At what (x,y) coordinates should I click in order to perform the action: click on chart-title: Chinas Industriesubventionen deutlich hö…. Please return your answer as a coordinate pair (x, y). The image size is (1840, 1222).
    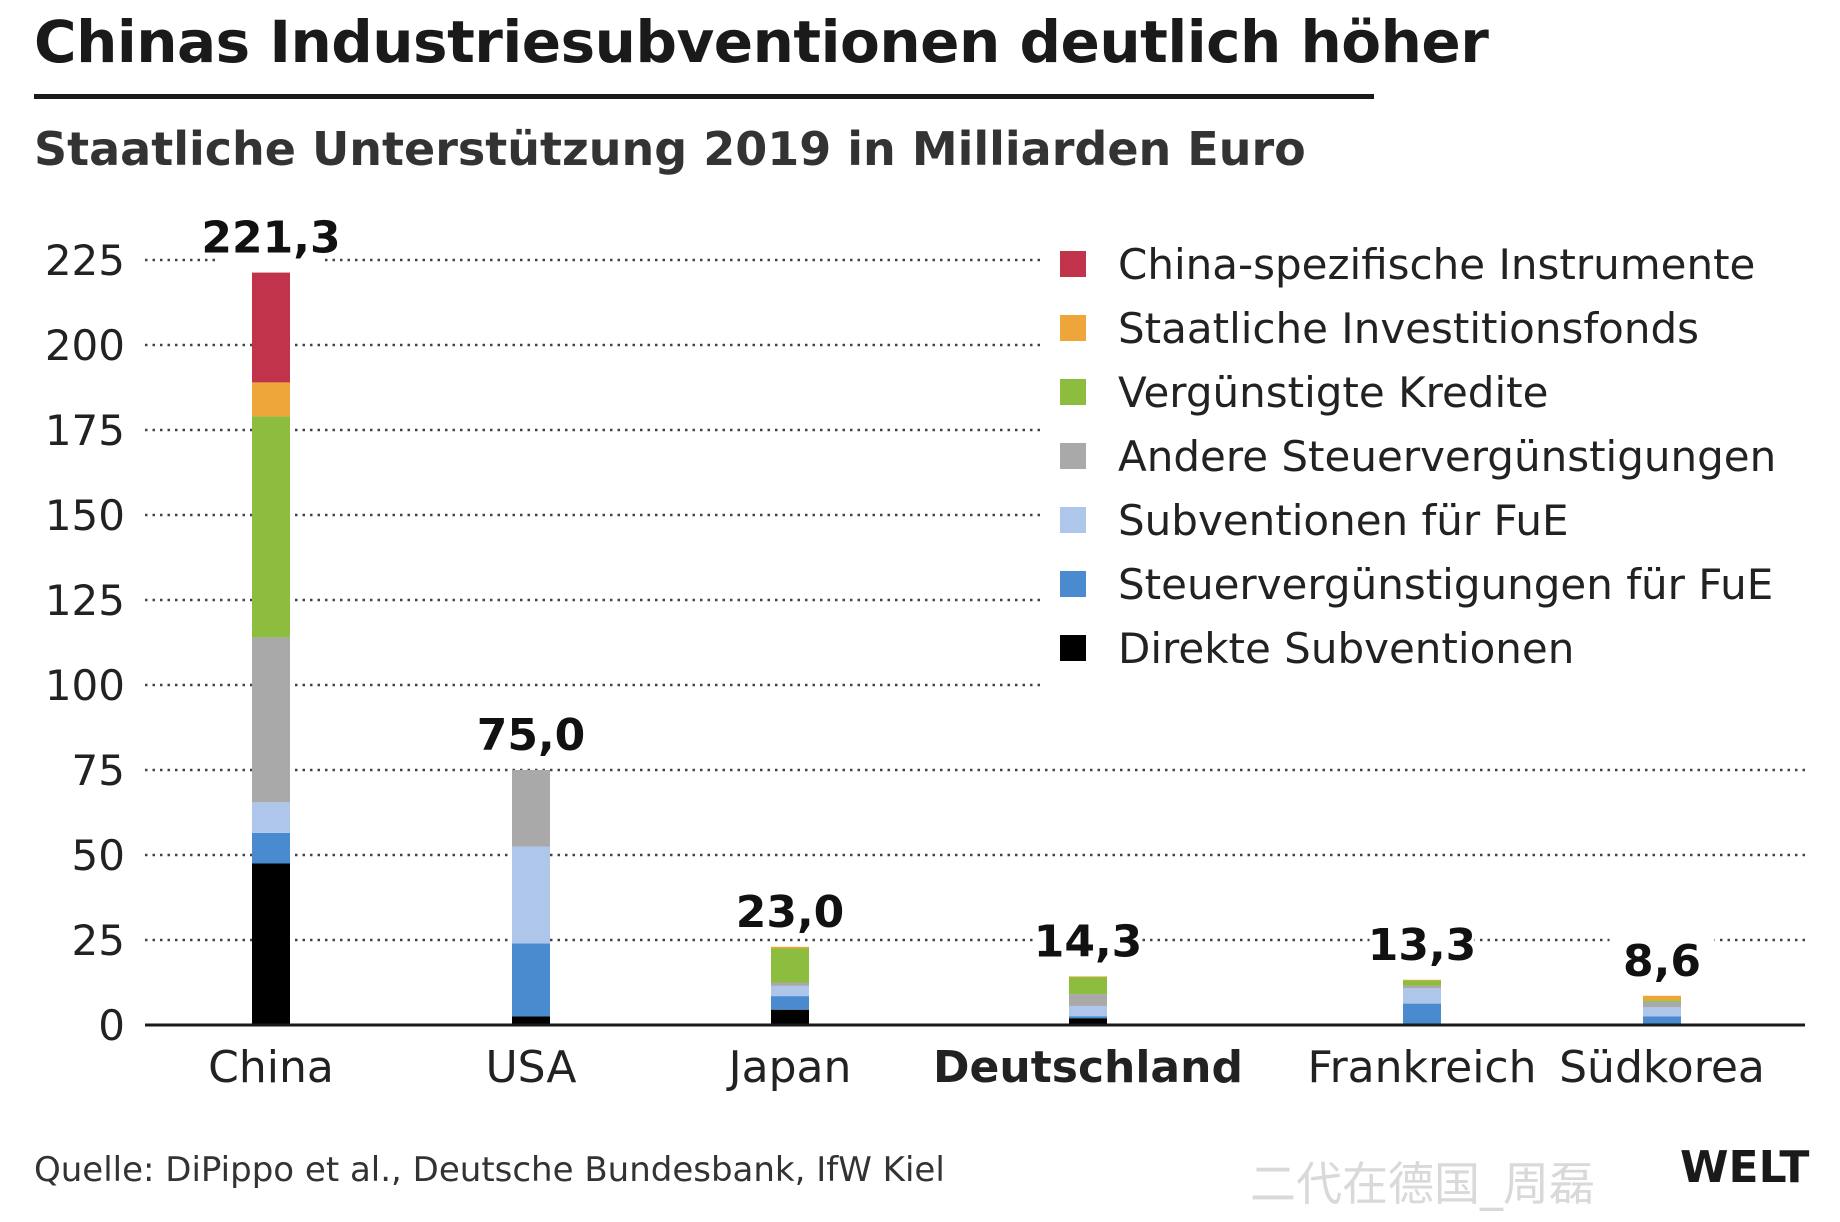
    Looking at the image, I should click on (761, 42).